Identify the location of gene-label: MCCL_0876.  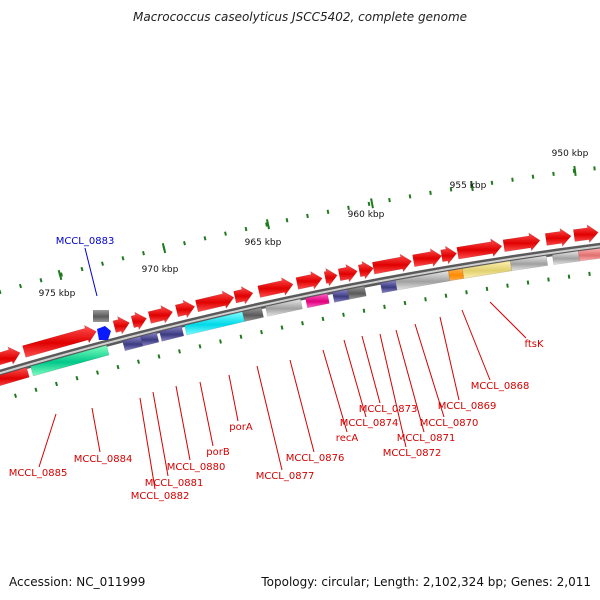
(315, 458).